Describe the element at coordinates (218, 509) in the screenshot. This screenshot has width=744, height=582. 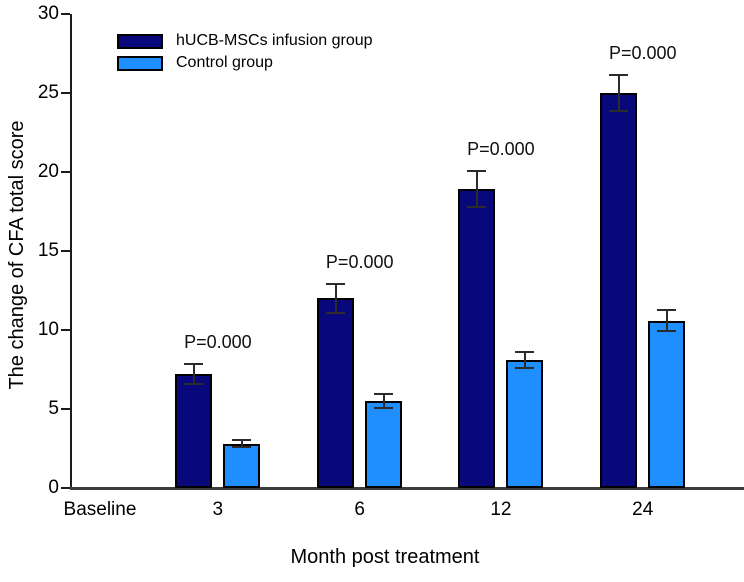
I see `x-tick-label: 3` at that location.